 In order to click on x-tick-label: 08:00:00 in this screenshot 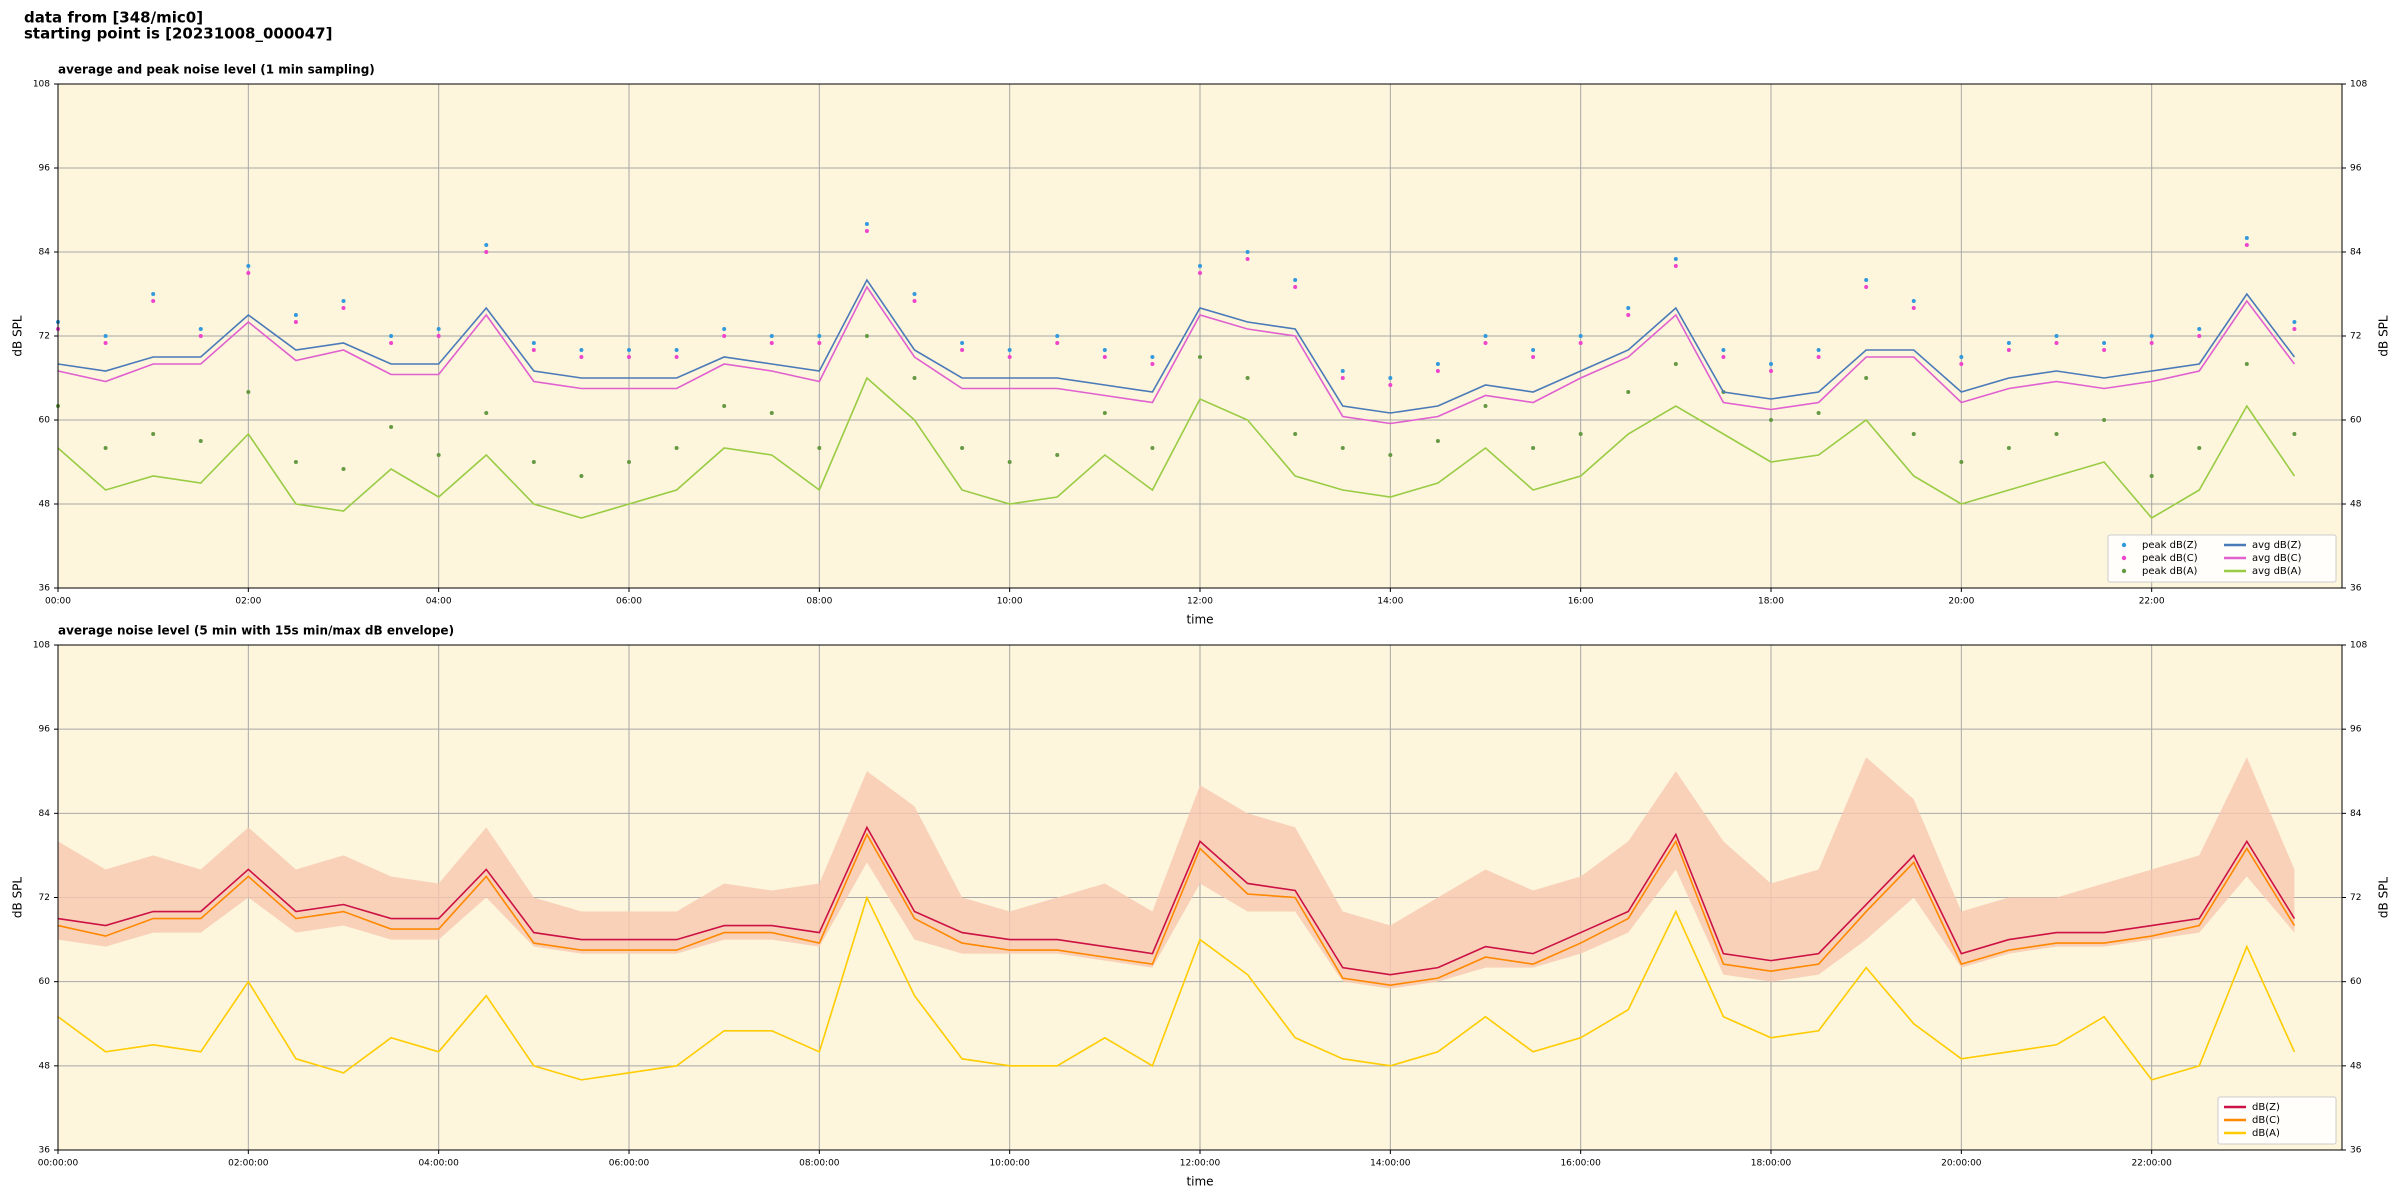, I will do `click(819, 1164)`.